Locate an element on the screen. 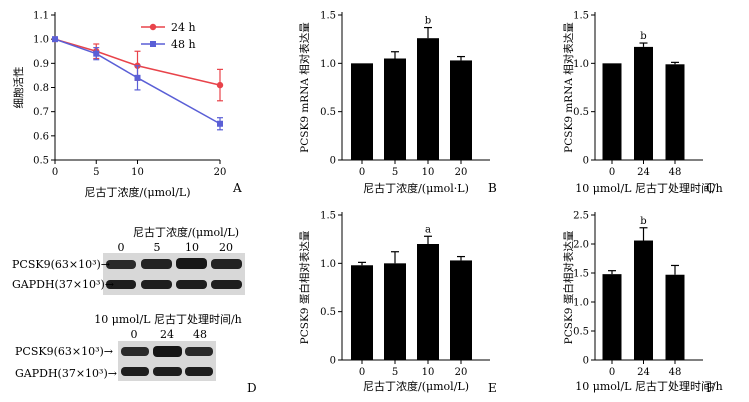 The image size is (749, 402). blot-top-lane-1: 0 is located at coordinates (121, 247).